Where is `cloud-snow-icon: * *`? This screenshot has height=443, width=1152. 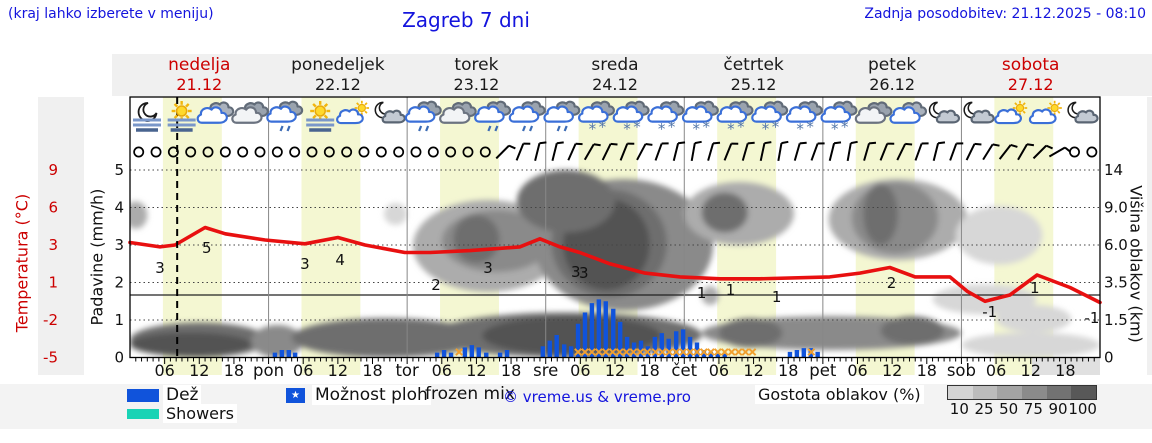
cloud-snow-icon: * * is located at coordinates (839, 119).